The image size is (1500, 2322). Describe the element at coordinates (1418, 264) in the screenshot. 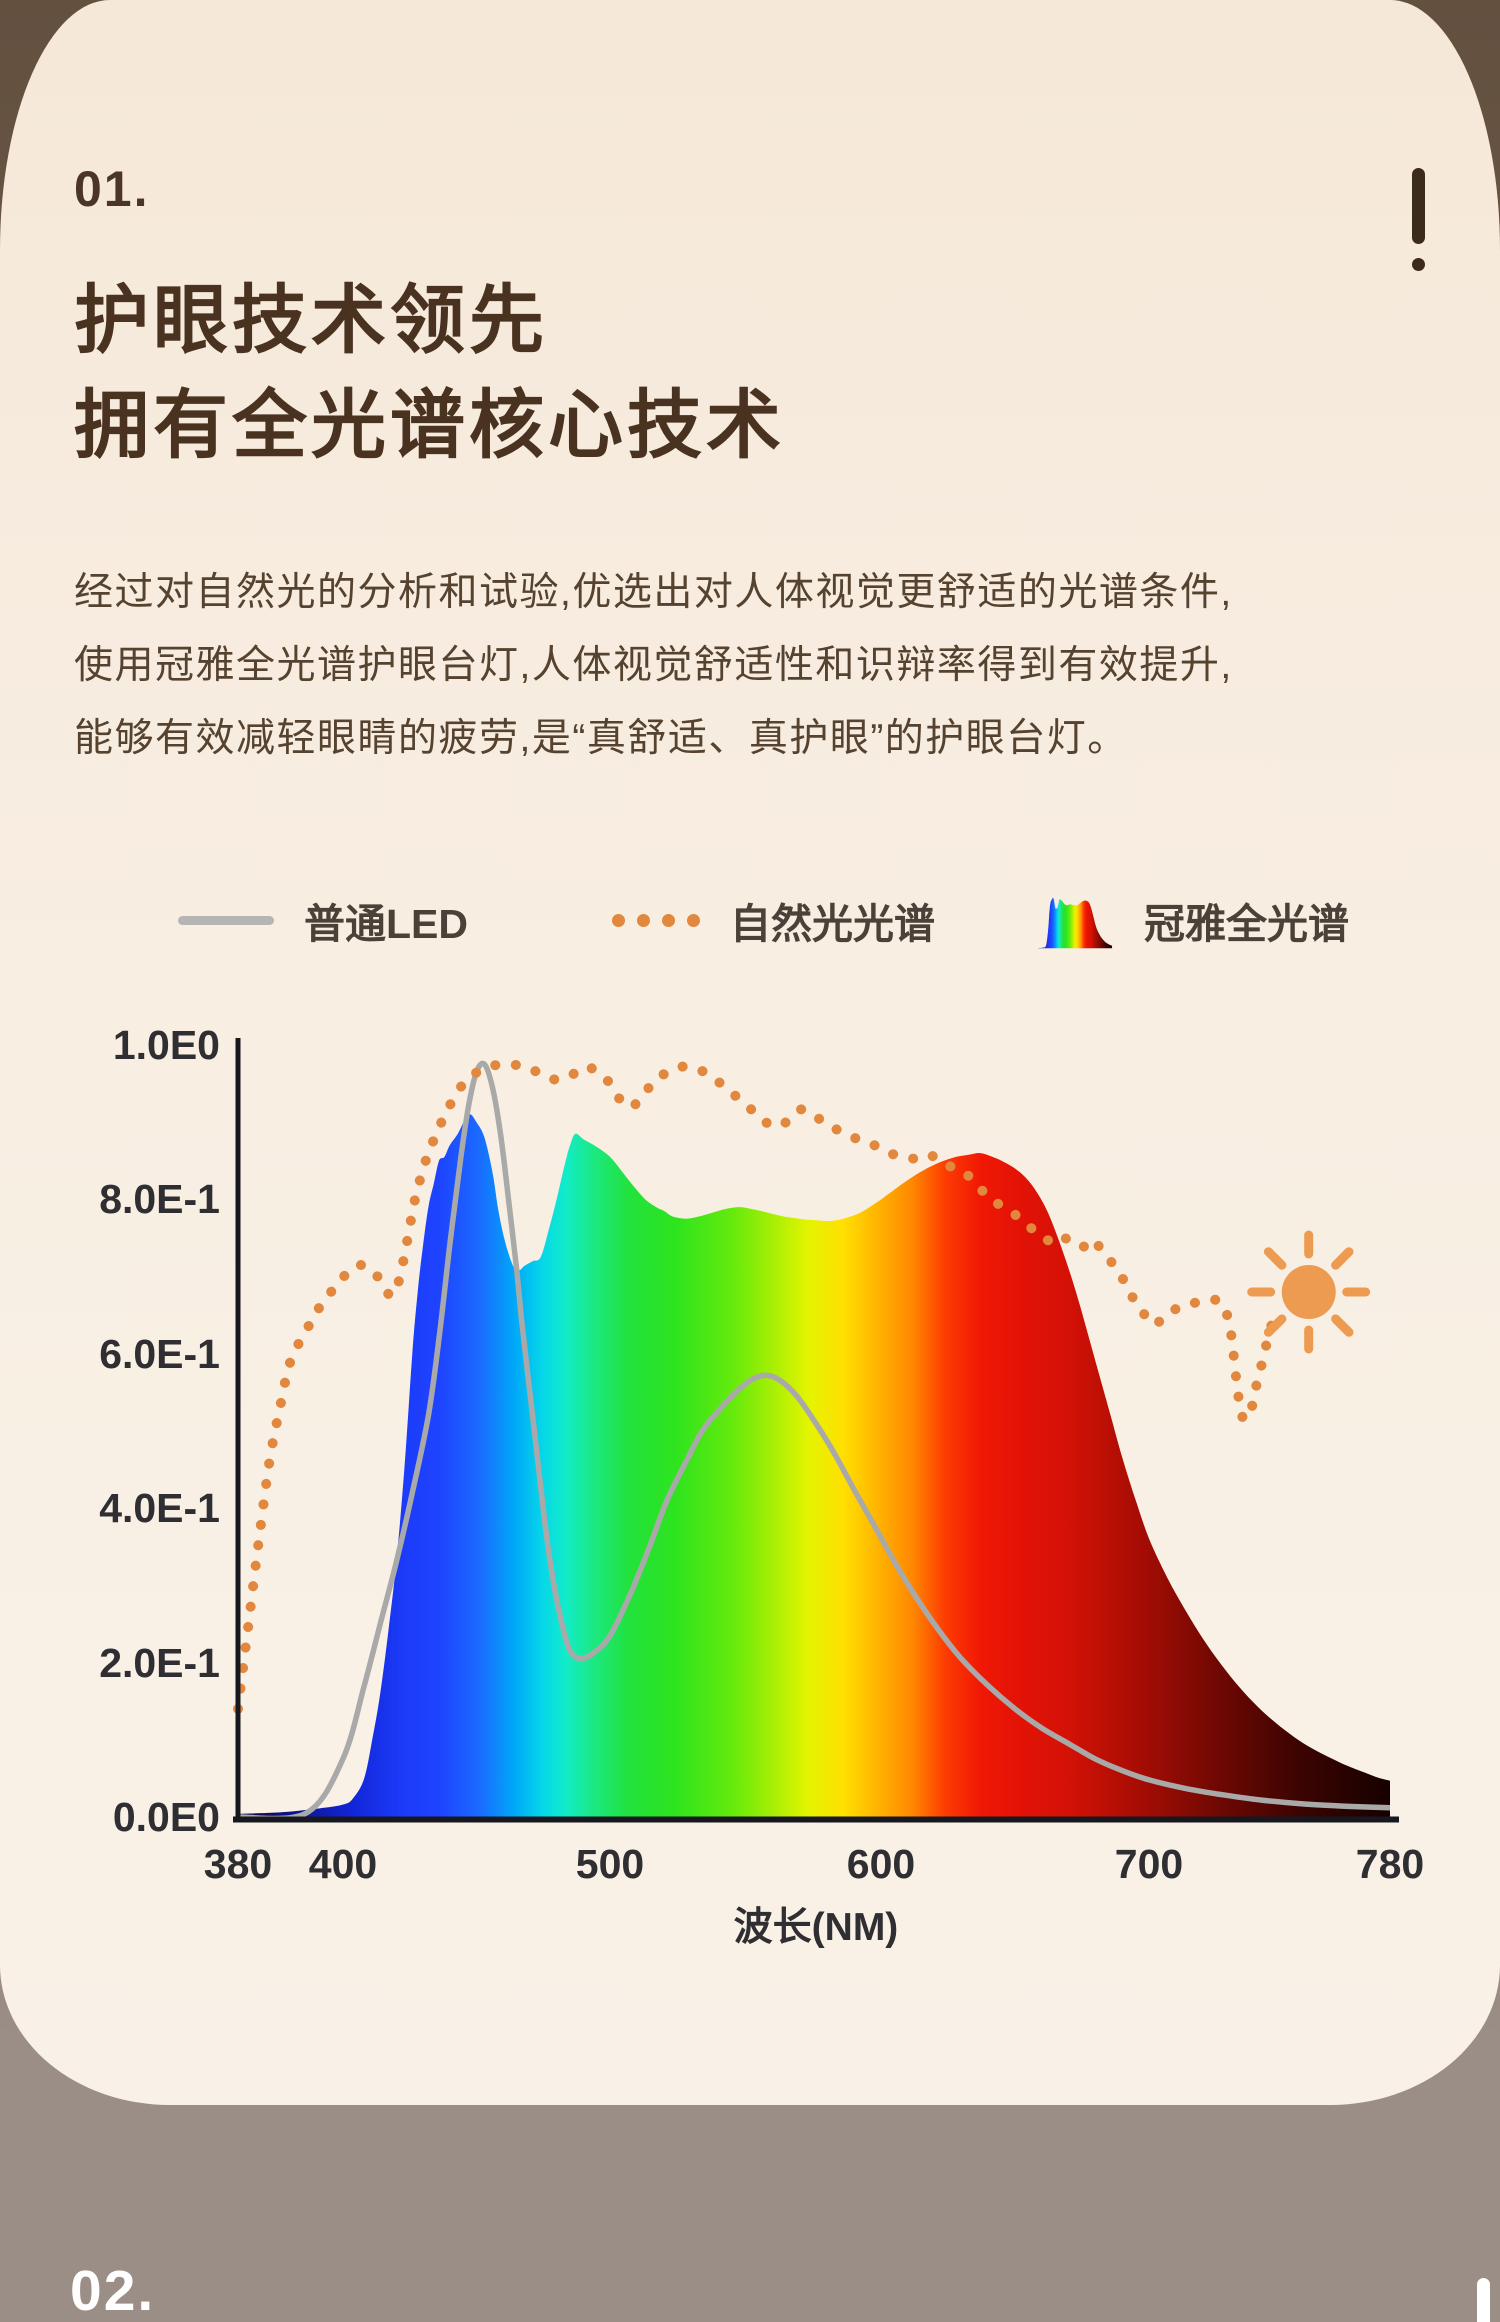

I see `exclamation-icon-dot` at that location.